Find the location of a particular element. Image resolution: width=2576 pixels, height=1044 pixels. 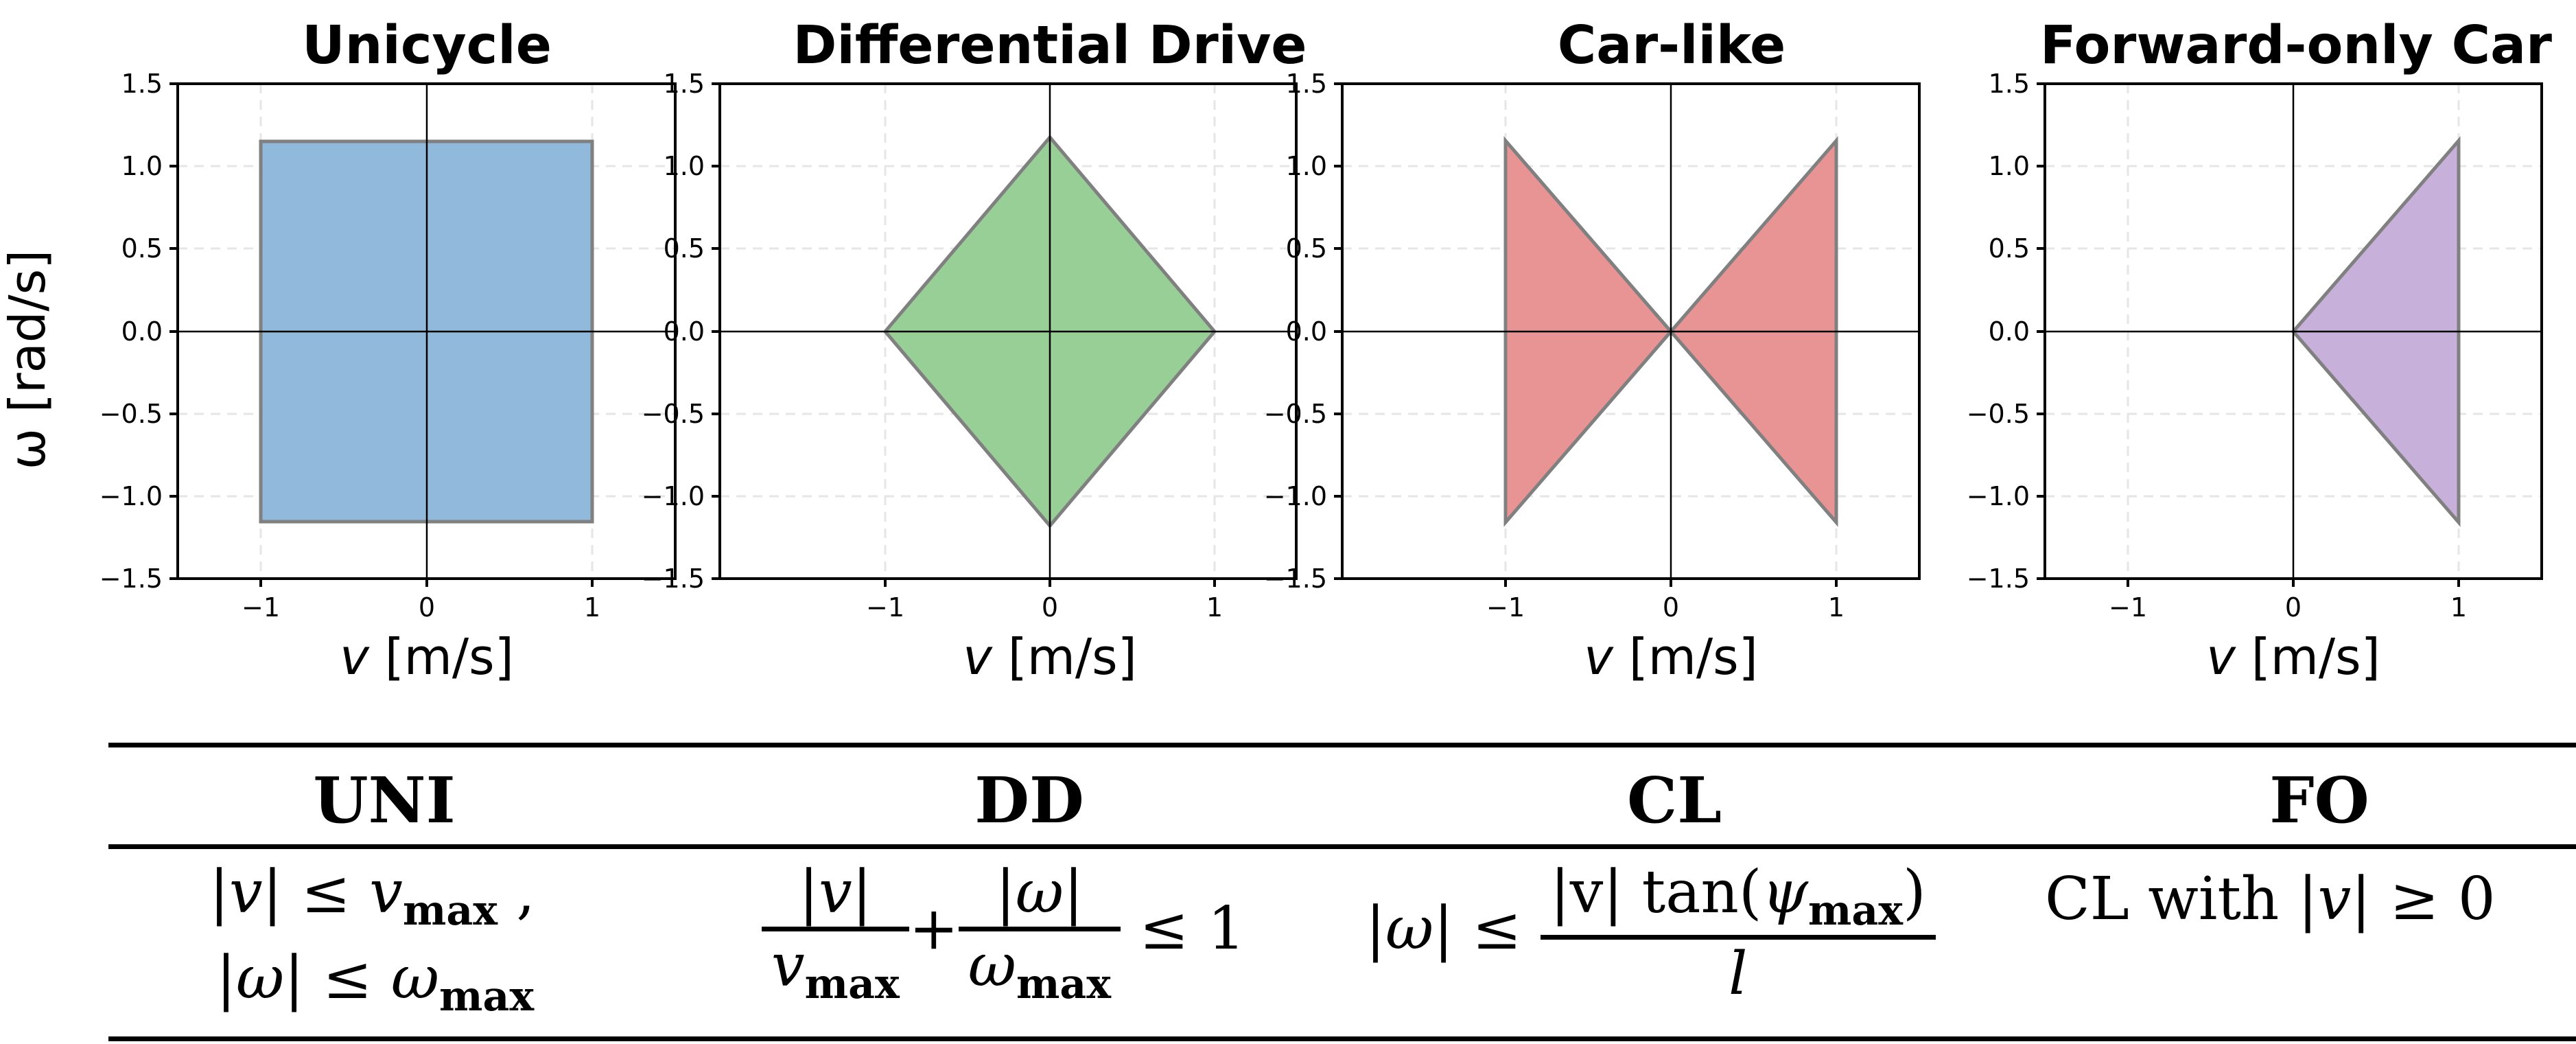

table-bottom-rule is located at coordinates (1342, 1038).